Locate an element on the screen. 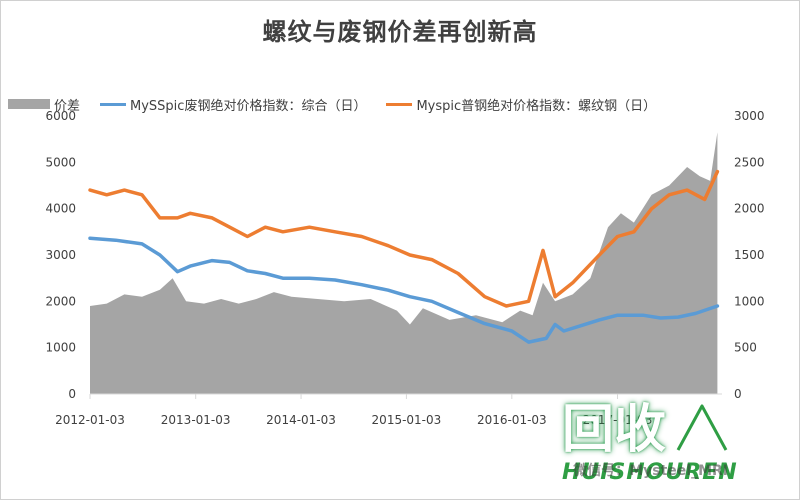 Image resolution: width=800 pixels, height=500 pixels. y-left-tick-label: 2000 is located at coordinates (60, 301).